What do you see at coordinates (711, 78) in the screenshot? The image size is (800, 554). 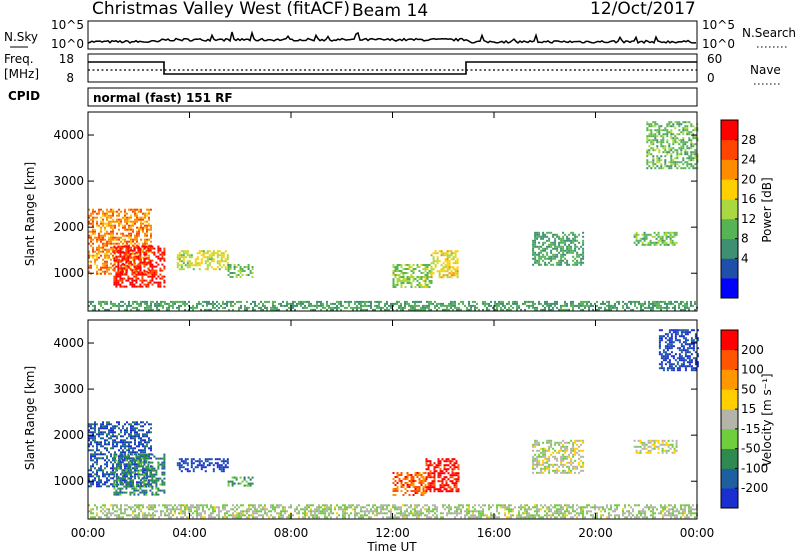 I see `freq-right-tick-bottom: 0` at bounding box center [711, 78].